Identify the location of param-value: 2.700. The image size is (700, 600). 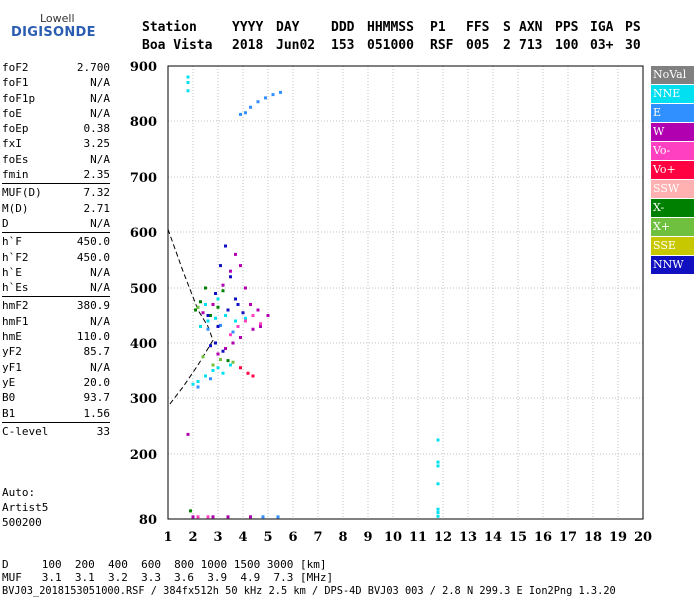
(93, 67).